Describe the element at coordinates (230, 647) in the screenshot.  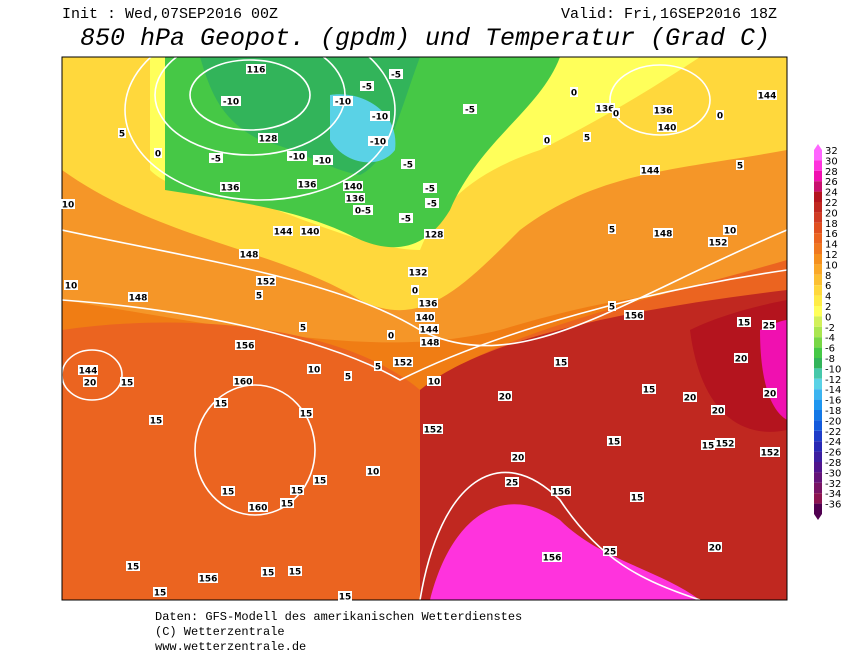
I see `footer-url: www.wetterzentrale.de` at that location.